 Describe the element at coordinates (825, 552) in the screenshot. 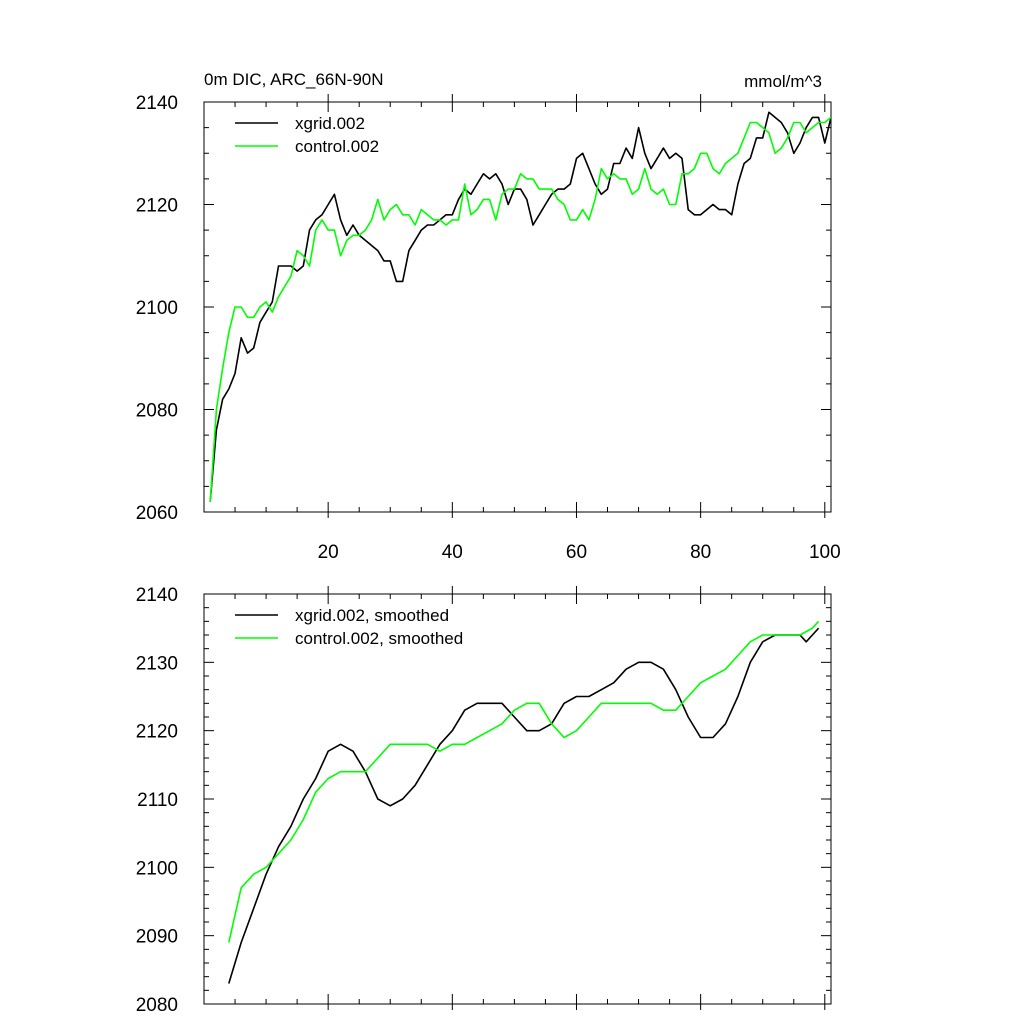

I see `x-tick-label: 100` at that location.